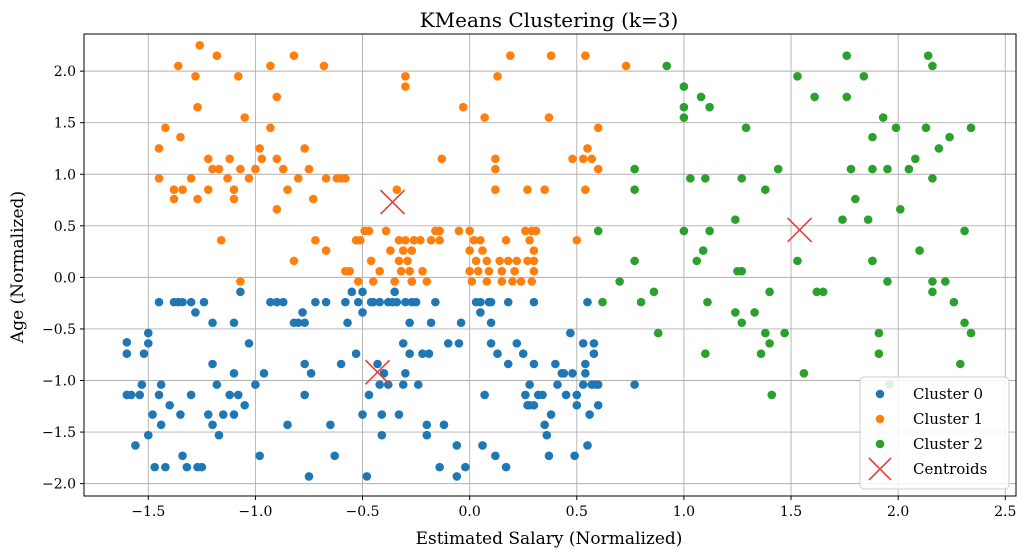 The width and height of the screenshot is (1028, 557). I want to click on y-tick-label: 1.0, so click(65, 175).